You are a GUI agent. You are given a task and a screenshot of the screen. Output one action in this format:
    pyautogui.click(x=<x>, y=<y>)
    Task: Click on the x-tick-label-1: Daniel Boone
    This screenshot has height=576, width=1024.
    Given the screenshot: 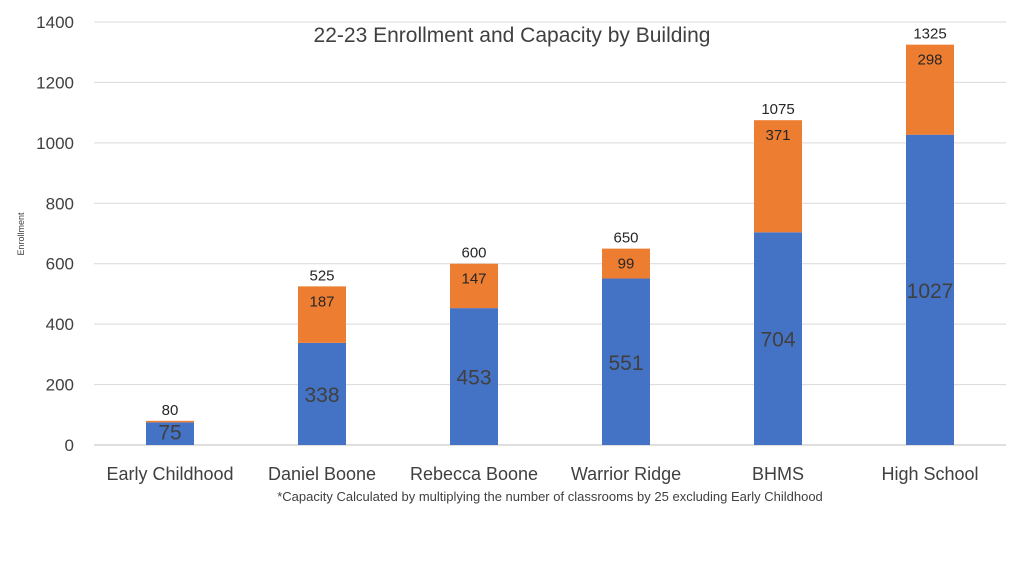 What is the action you would take?
    pyautogui.click(x=322, y=474)
    